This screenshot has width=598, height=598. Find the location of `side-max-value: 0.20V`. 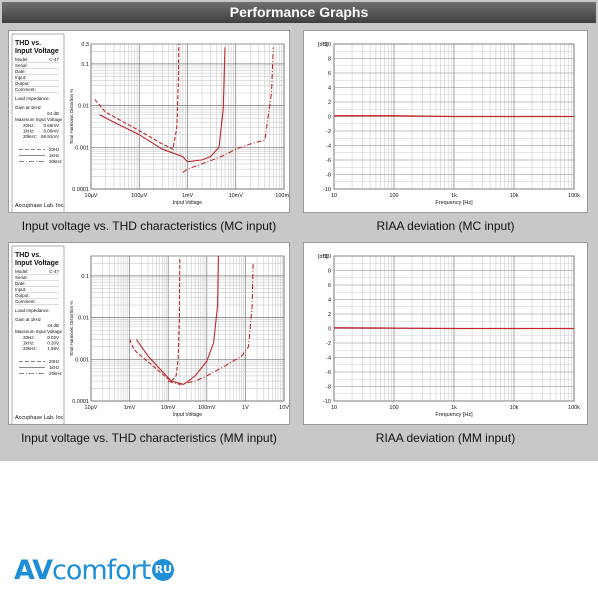

side-max-value: 0.20V is located at coordinates (53, 343).